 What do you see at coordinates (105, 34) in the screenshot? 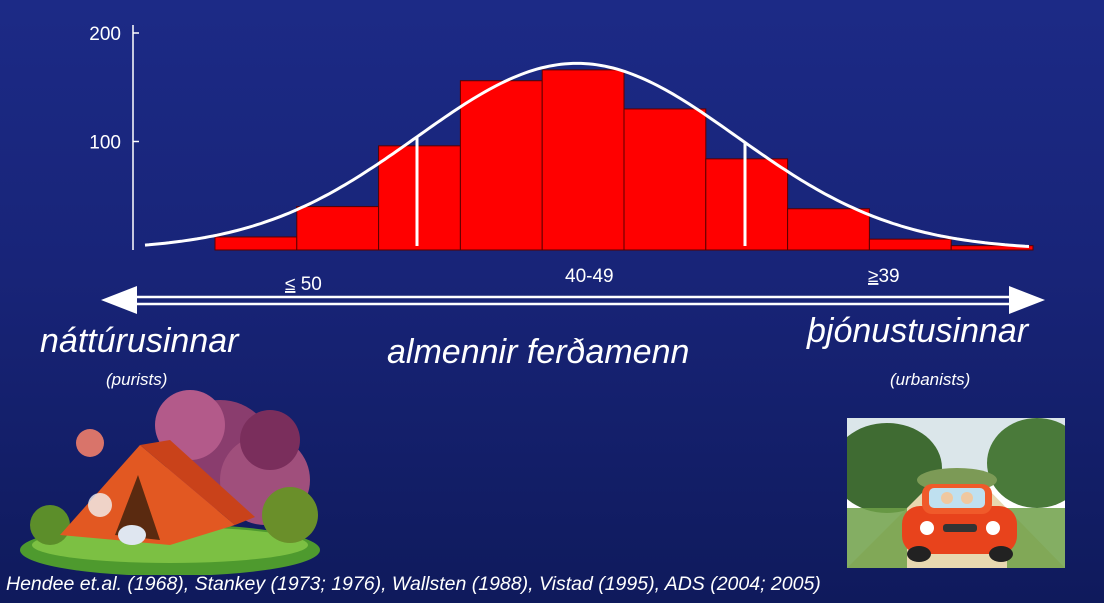
I see `y-tick-label: 200` at bounding box center [105, 34].